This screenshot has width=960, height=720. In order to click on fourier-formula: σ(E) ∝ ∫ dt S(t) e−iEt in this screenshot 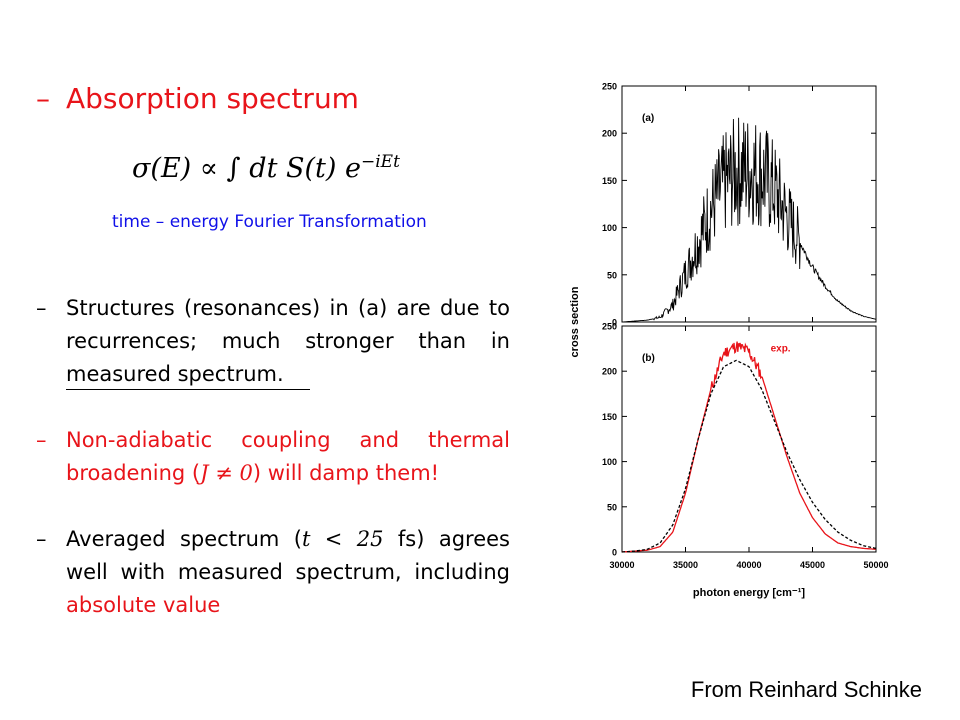, I will do `click(266, 168)`.